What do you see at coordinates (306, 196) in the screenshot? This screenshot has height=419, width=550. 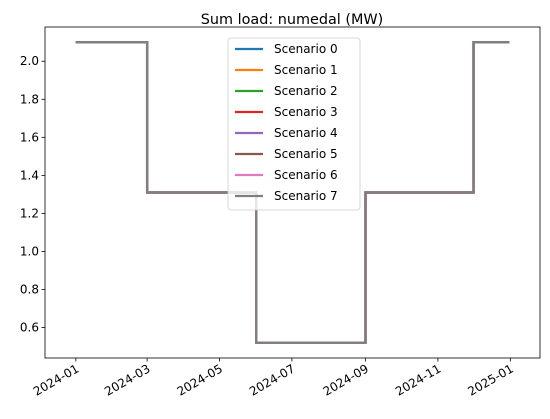 I see `legend-label-7: Scenario 7` at bounding box center [306, 196].